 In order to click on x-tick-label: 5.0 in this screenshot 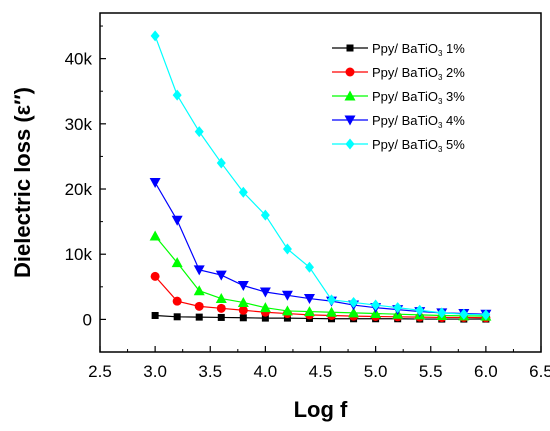, I will do `click(376, 371)`.